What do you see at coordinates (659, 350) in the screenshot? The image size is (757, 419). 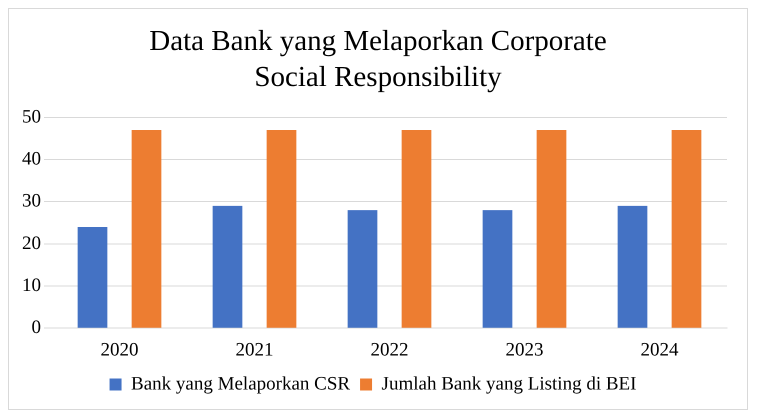 I see `x-tick-label: 2024` at bounding box center [659, 350].